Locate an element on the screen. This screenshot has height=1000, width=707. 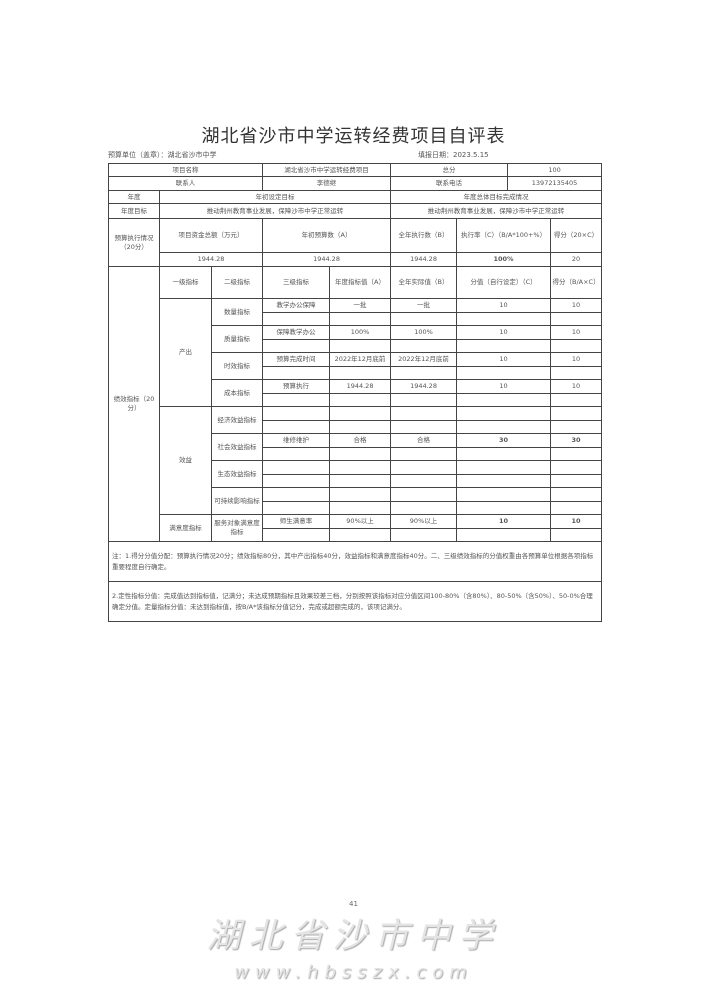
actual-value: 1944.28 is located at coordinates (424, 386).